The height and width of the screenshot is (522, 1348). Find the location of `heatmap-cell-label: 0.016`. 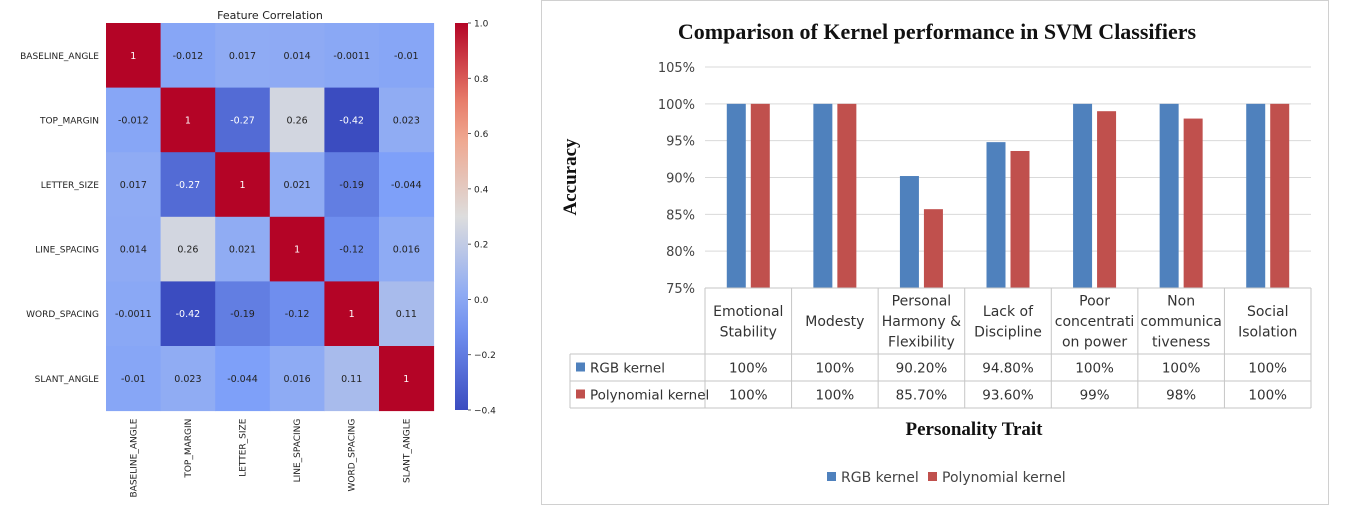

heatmap-cell-label: 0.016 is located at coordinates (406, 250).